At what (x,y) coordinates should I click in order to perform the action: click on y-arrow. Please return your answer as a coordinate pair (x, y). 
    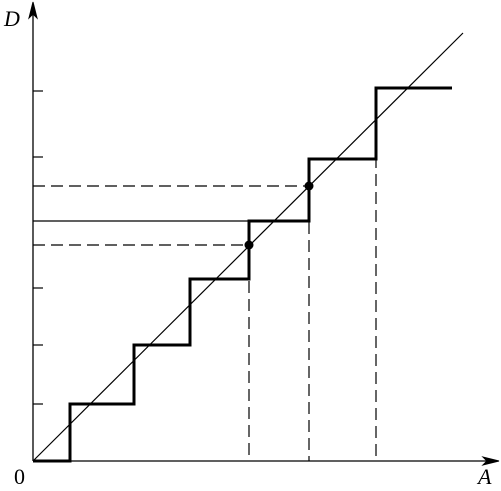
    Looking at the image, I should click on (33, 10).